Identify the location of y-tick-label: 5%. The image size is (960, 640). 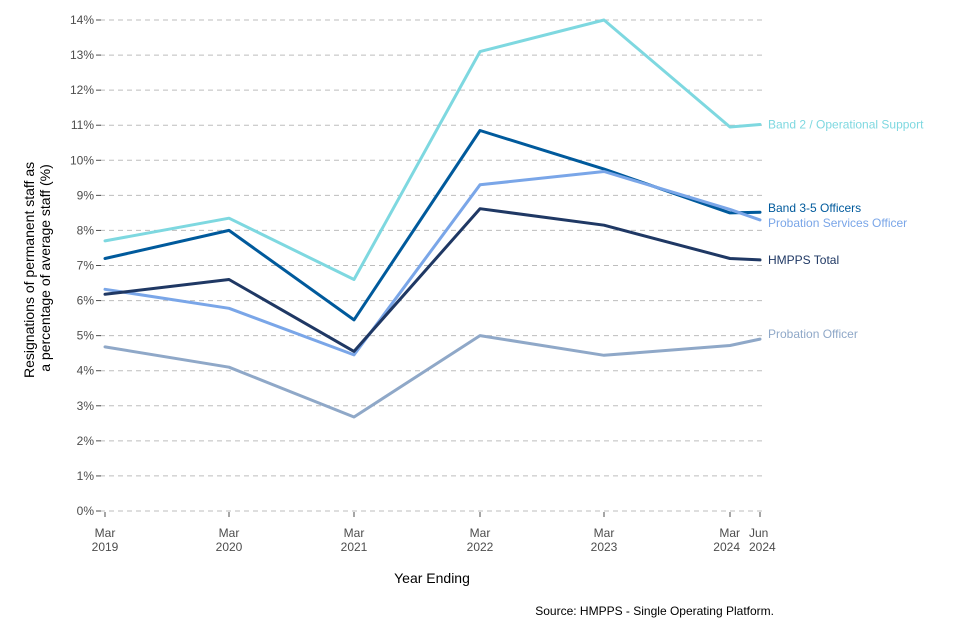
(86, 336).